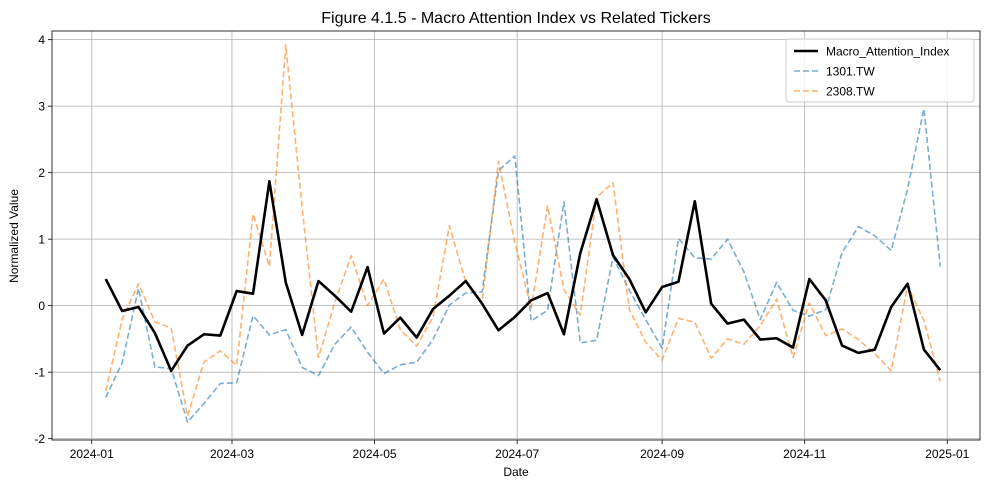 The width and height of the screenshot is (989, 490). What do you see at coordinates (375, 454) in the screenshot?
I see `x-tick-label: 2024-05` at bounding box center [375, 454].